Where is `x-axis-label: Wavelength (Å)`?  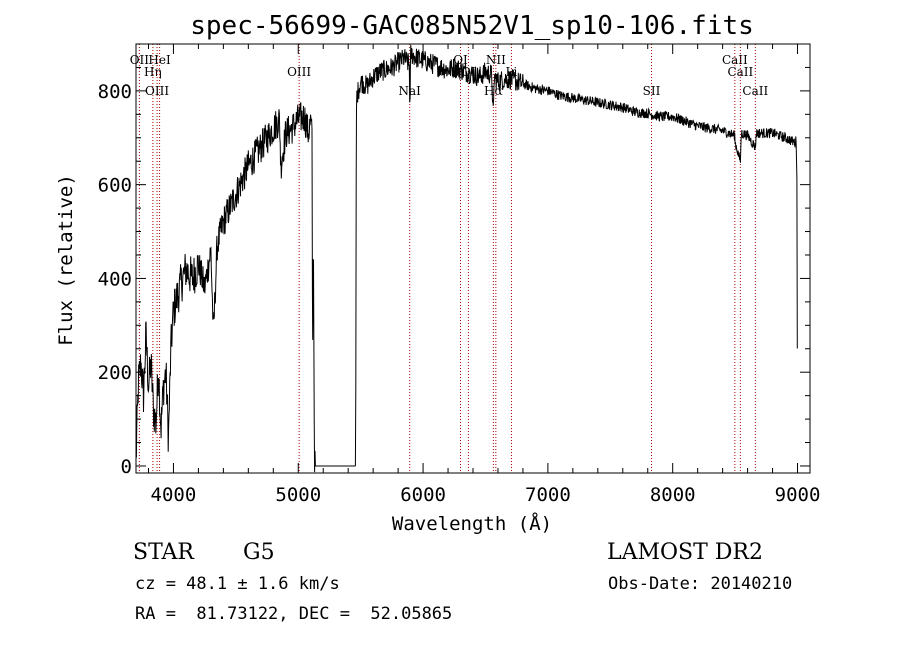
x-axis-label: Wavelength (Å) is located at coordinates (472, 523).